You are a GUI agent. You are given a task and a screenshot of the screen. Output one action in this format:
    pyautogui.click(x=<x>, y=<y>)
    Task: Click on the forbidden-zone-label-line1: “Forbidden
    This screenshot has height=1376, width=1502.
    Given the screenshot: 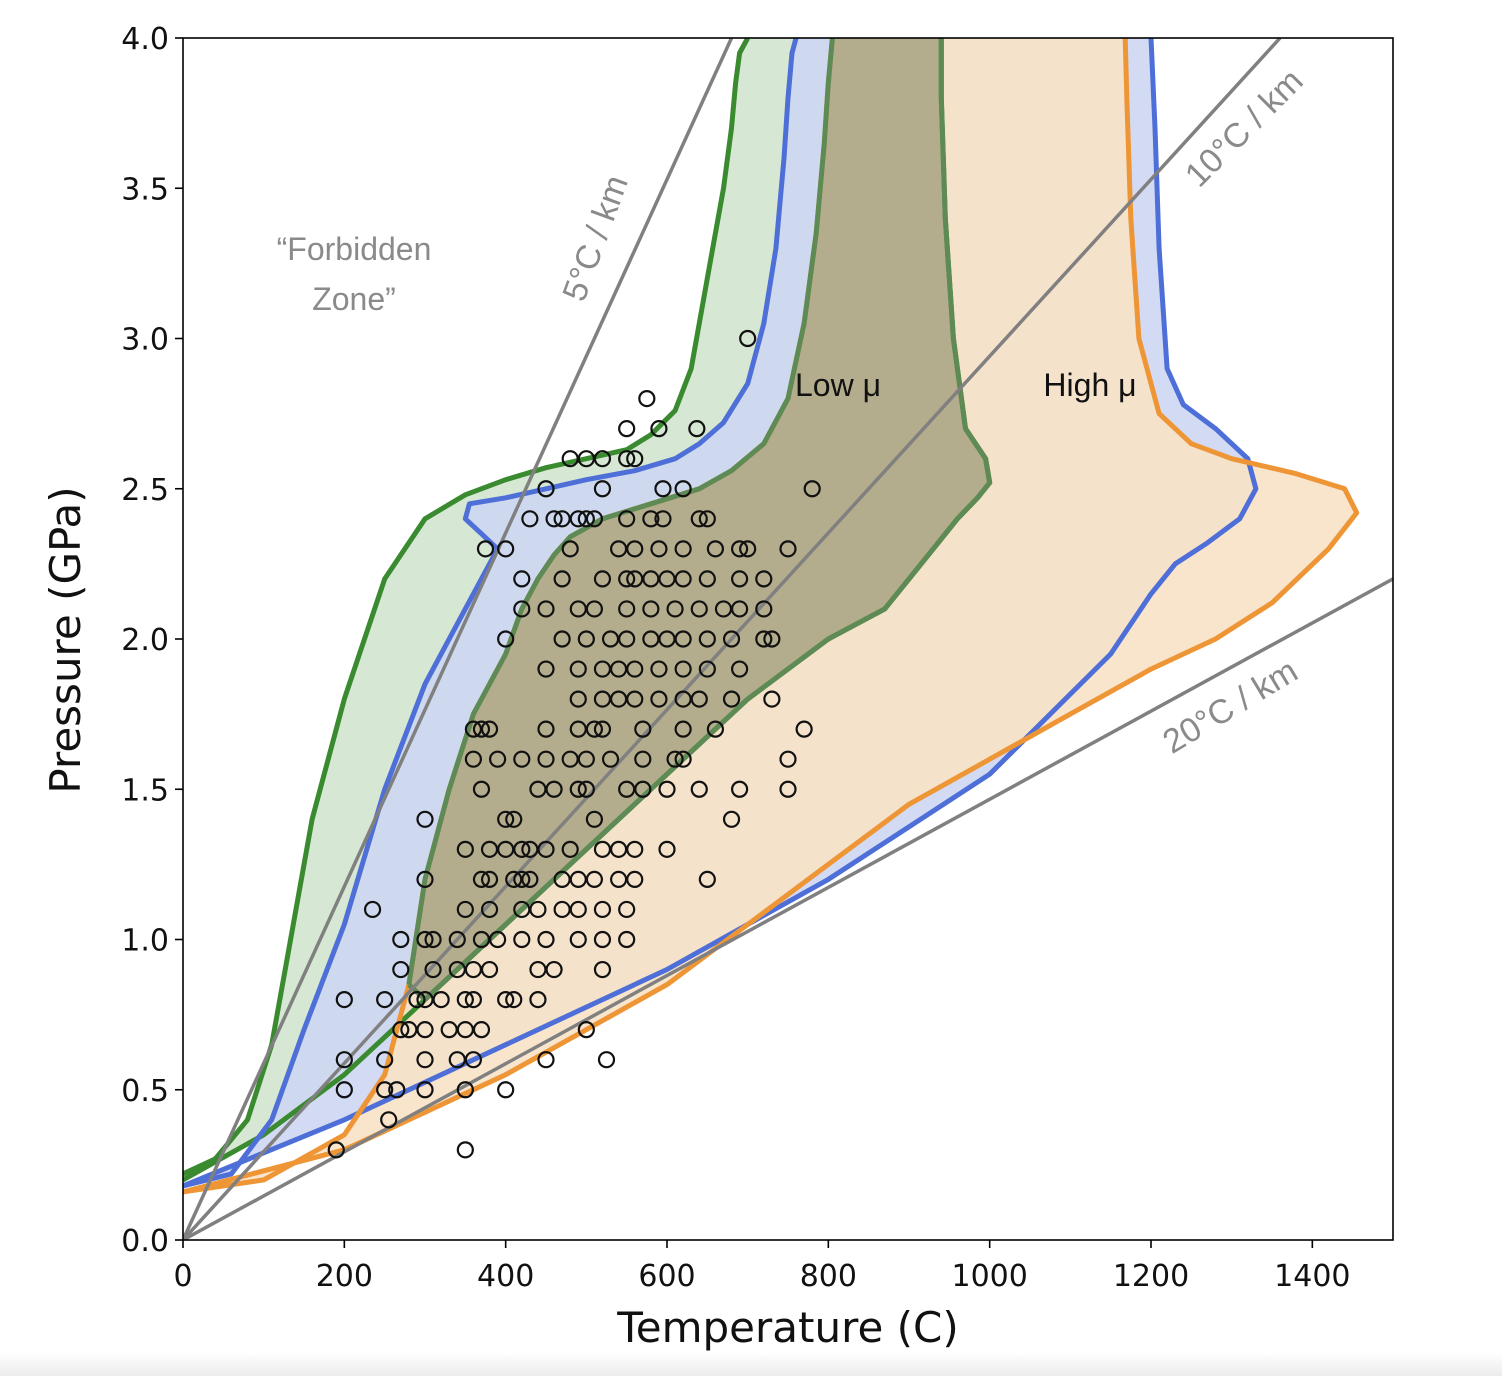 What is the action you would take?
    pyautogui.click(x=354, y=249)
    